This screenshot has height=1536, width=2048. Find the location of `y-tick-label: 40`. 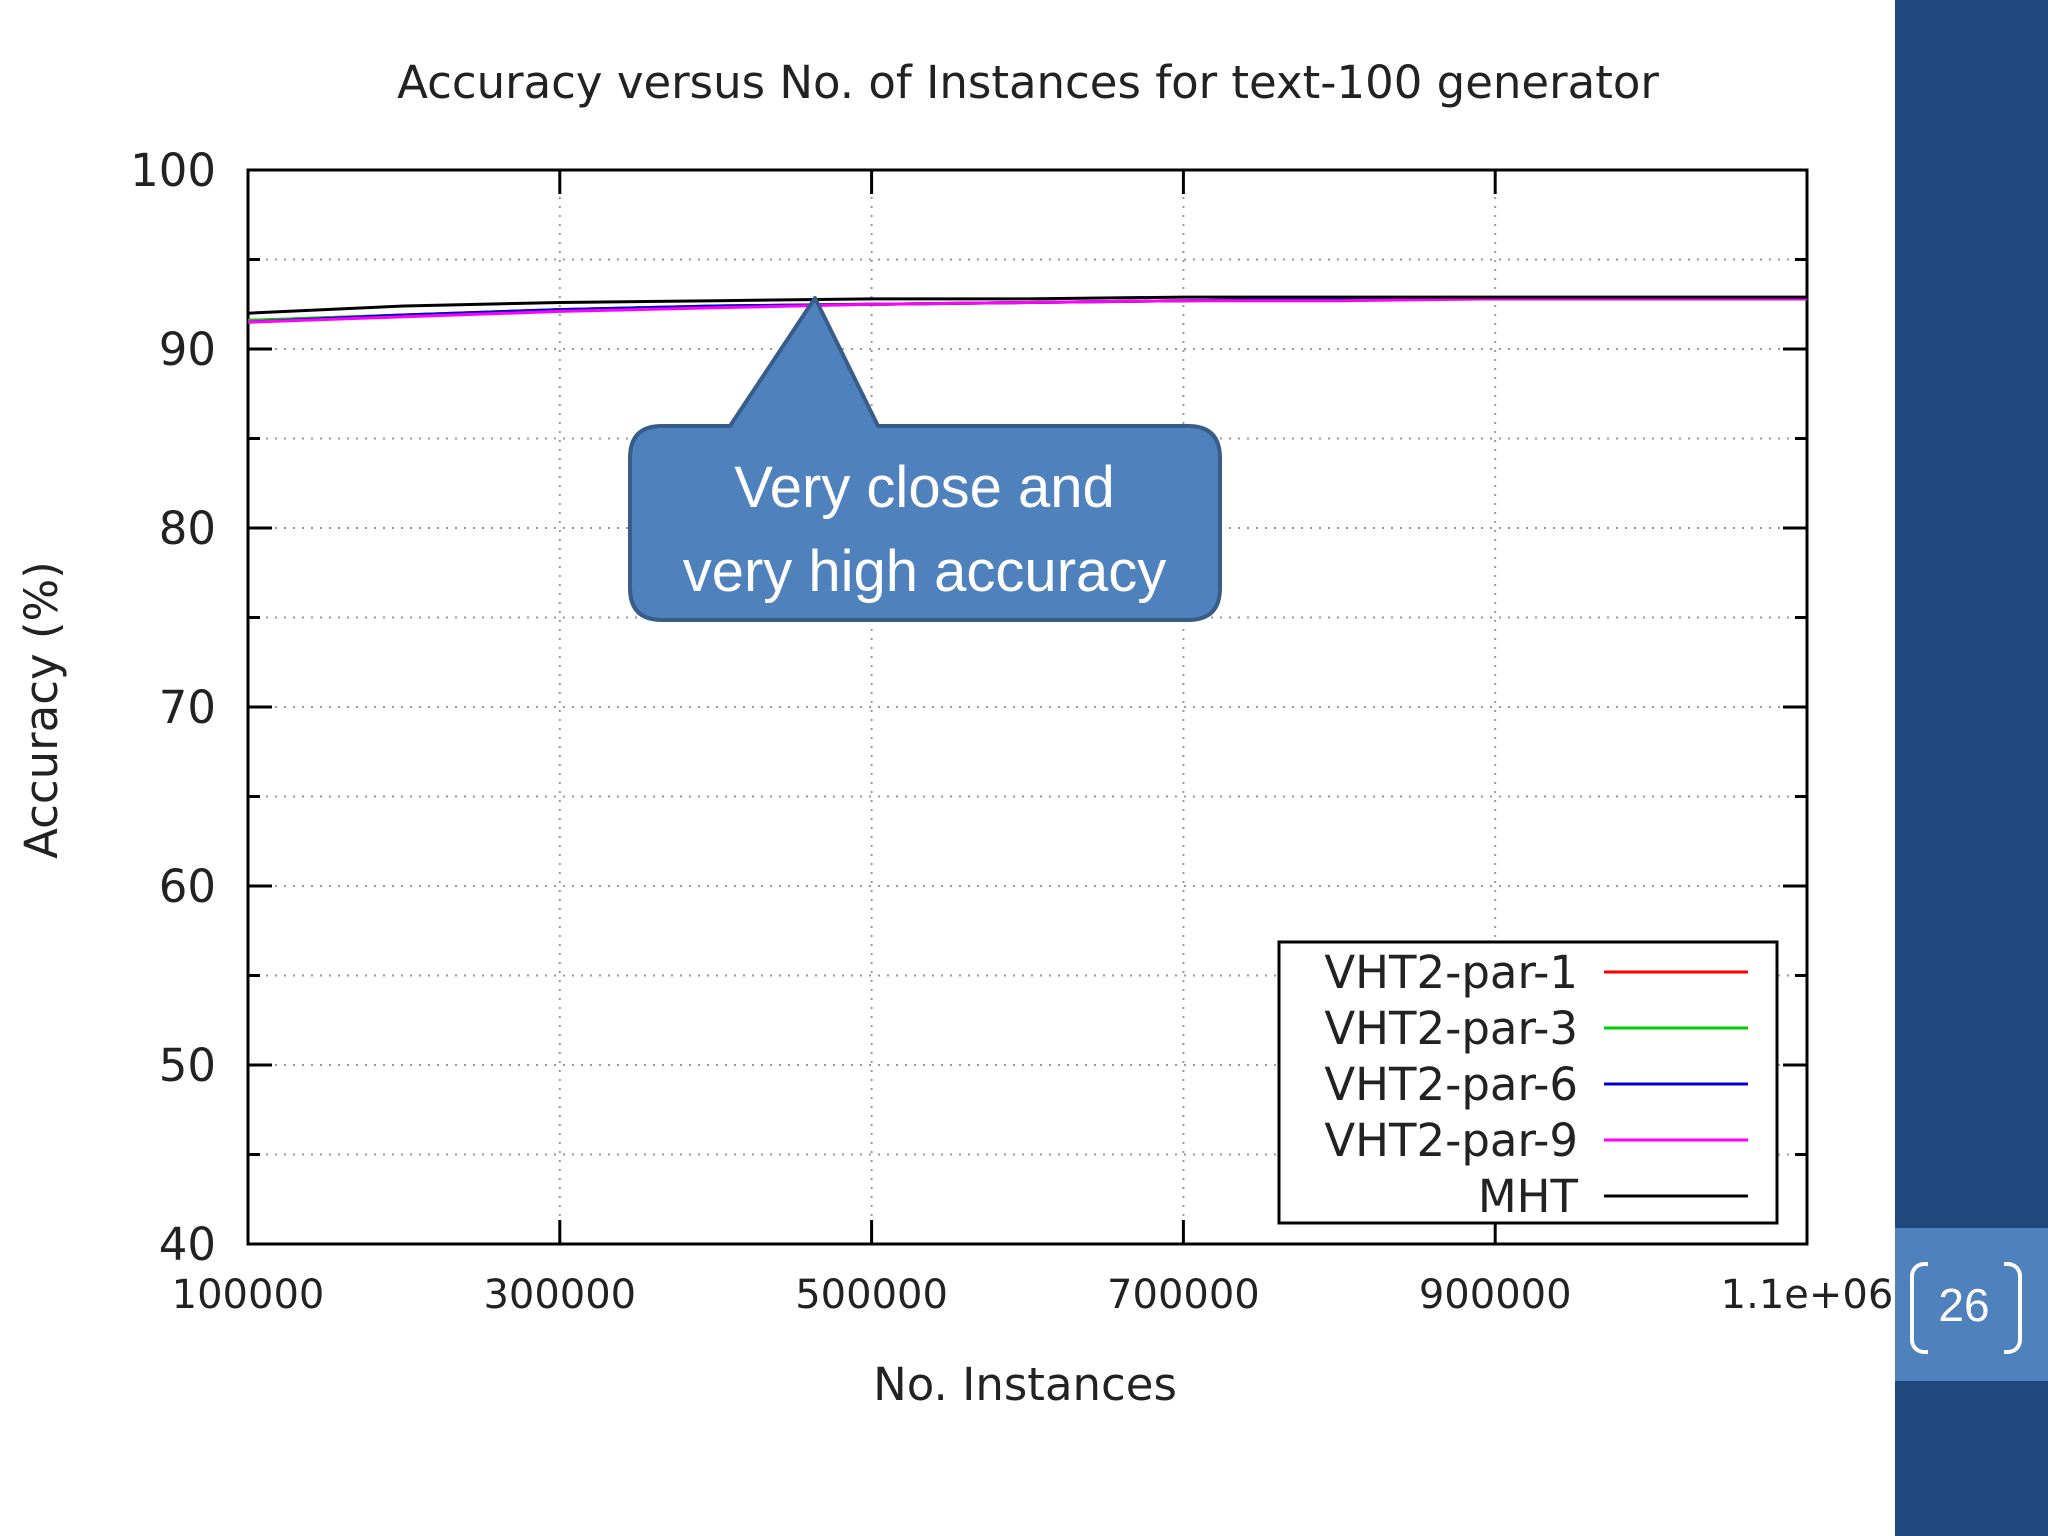

y-tick-label: 40 is located at coordinates (187, 1244).